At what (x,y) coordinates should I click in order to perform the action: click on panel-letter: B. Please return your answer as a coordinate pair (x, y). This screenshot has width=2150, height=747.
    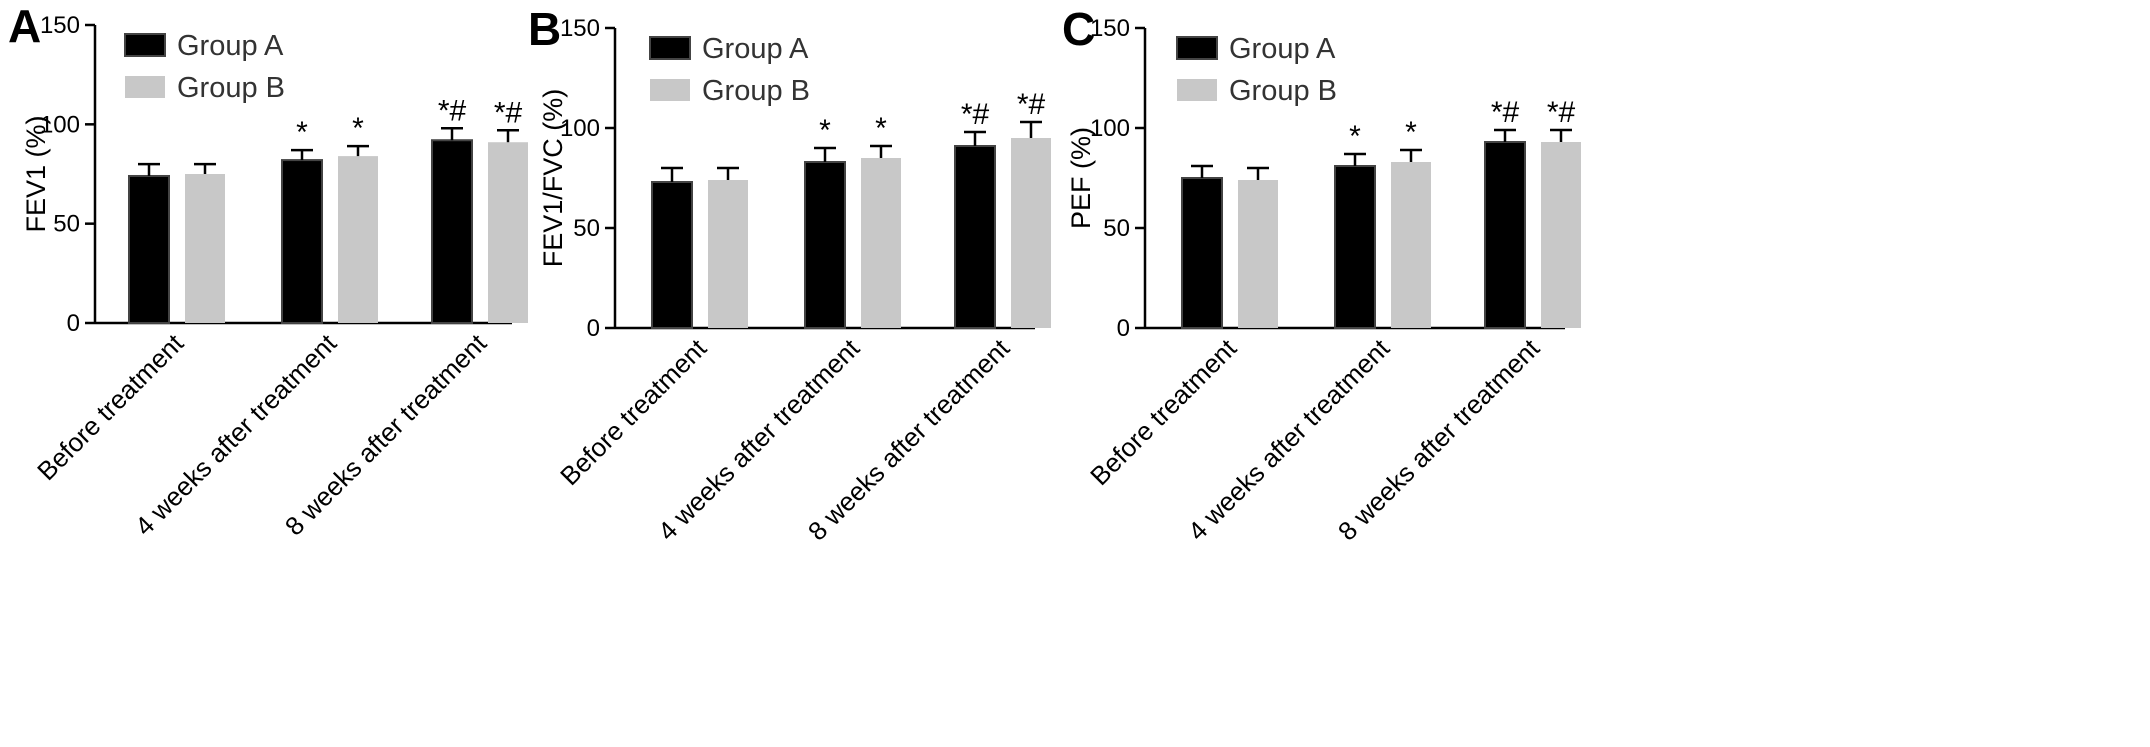
    Looking at the image, I should click on (544, 29).